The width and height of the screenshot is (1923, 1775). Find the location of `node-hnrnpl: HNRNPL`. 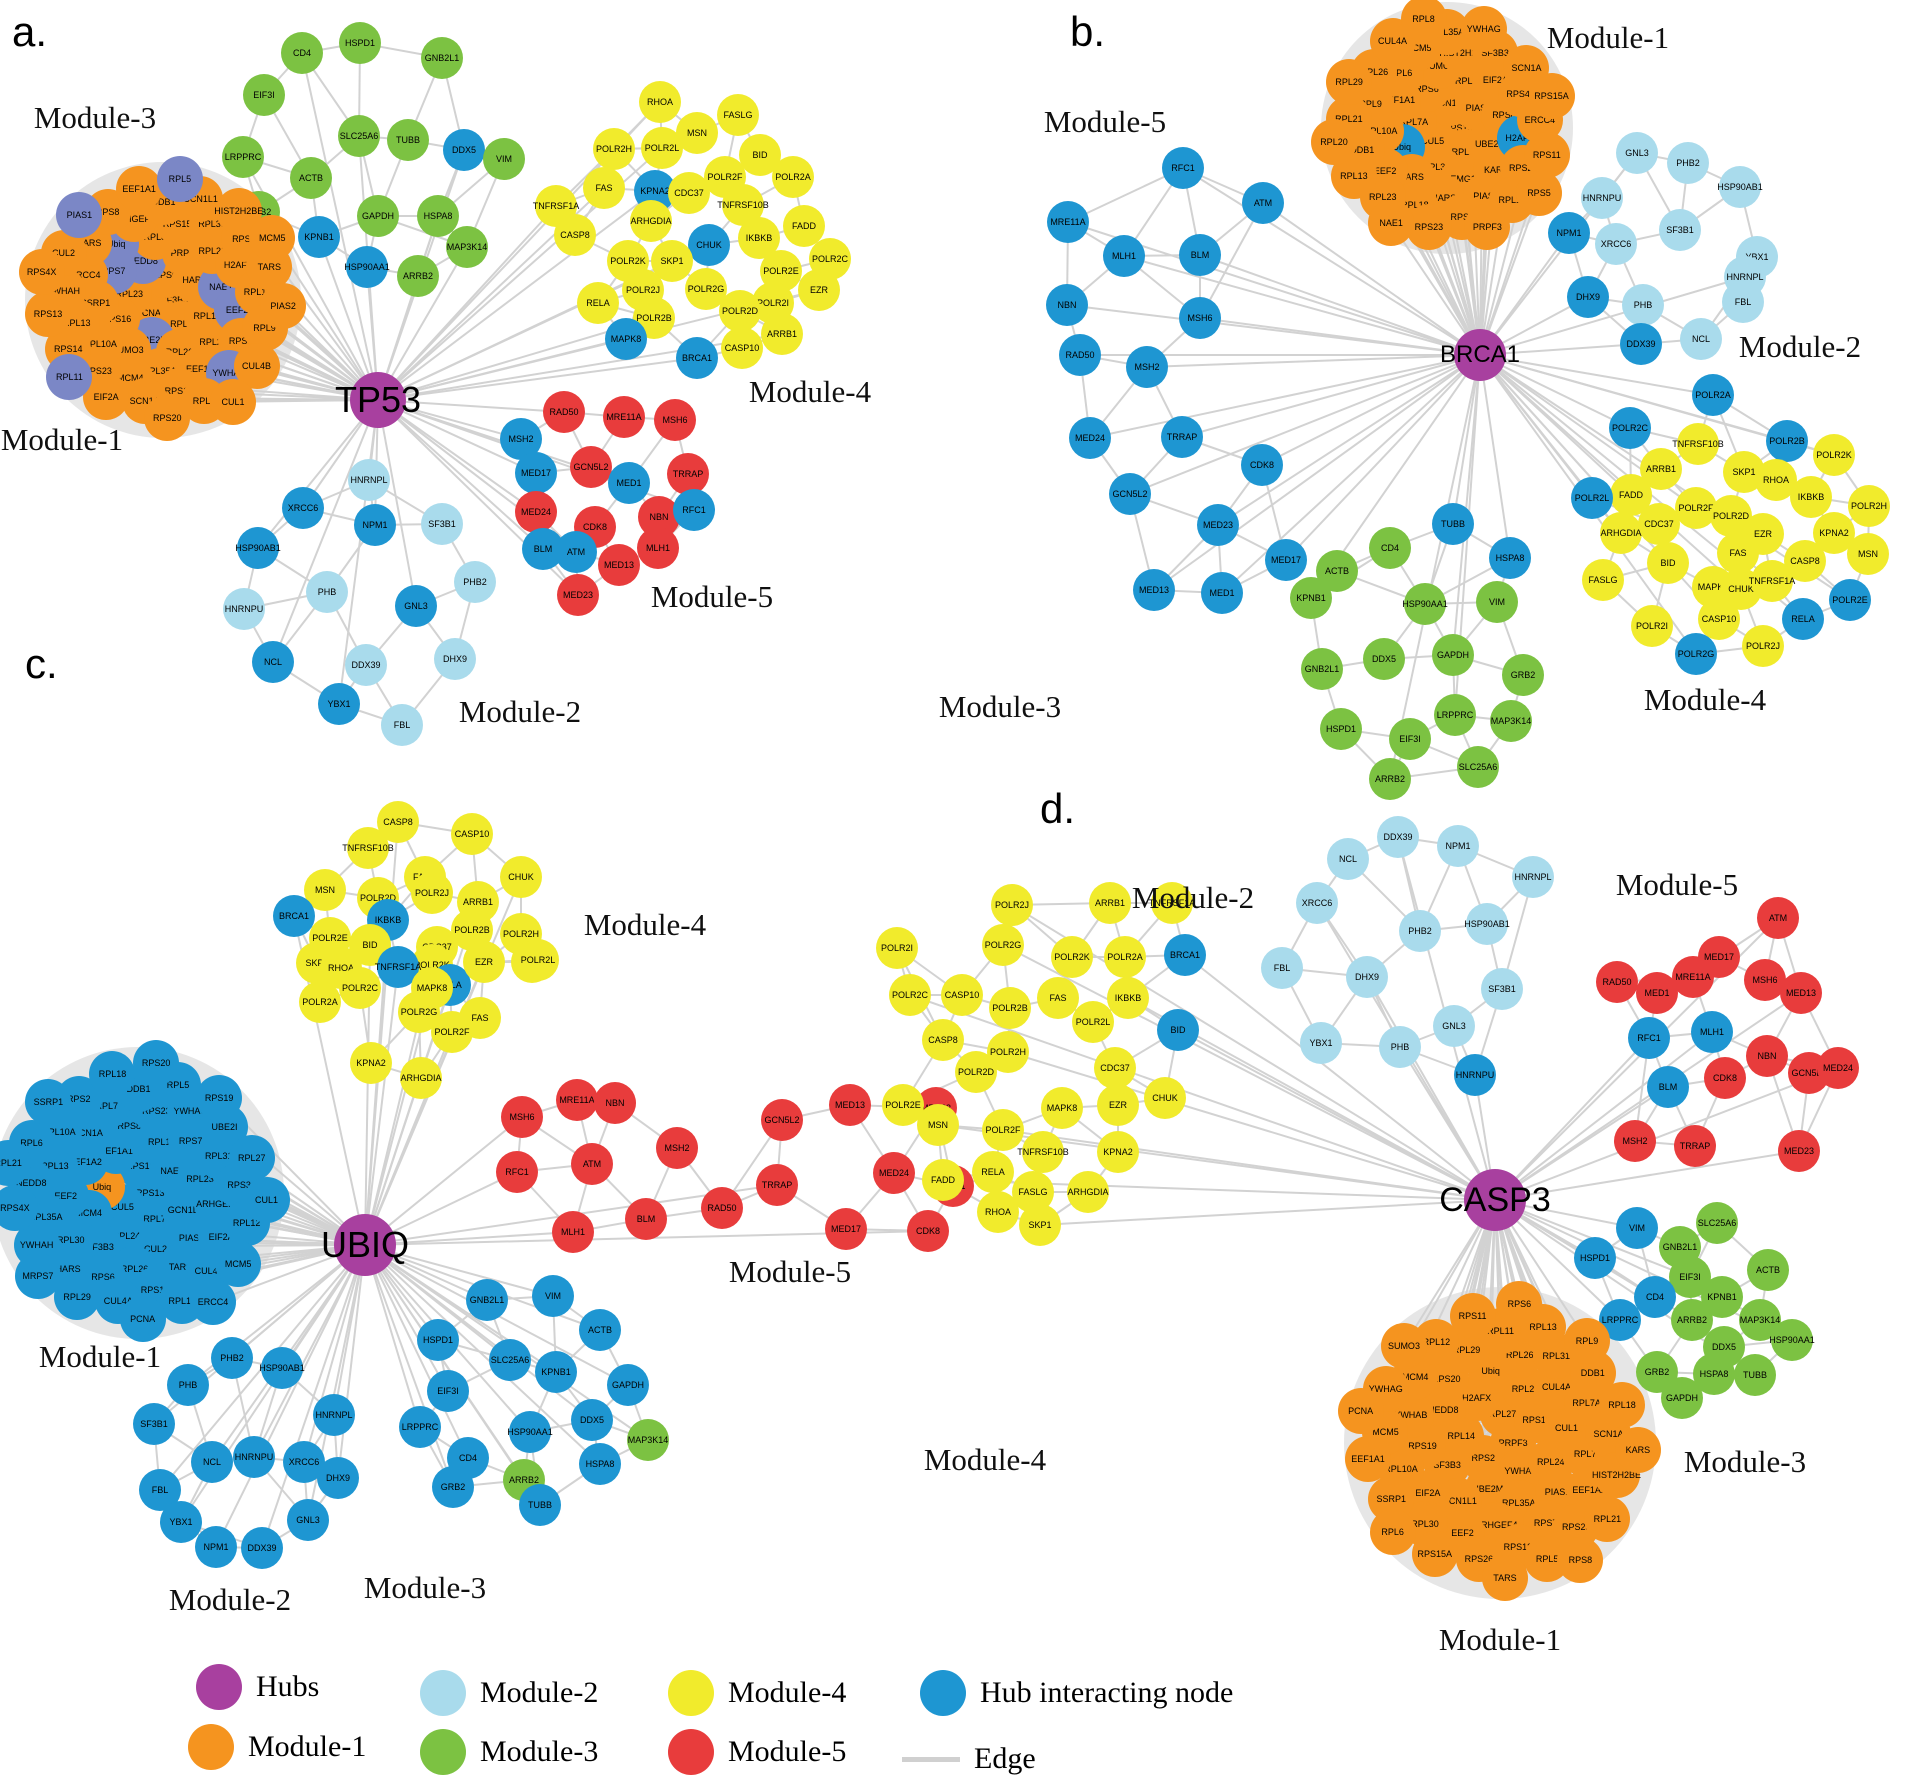

node-hnrnpl: HNRNPL is located at coordinates (1533, 877).